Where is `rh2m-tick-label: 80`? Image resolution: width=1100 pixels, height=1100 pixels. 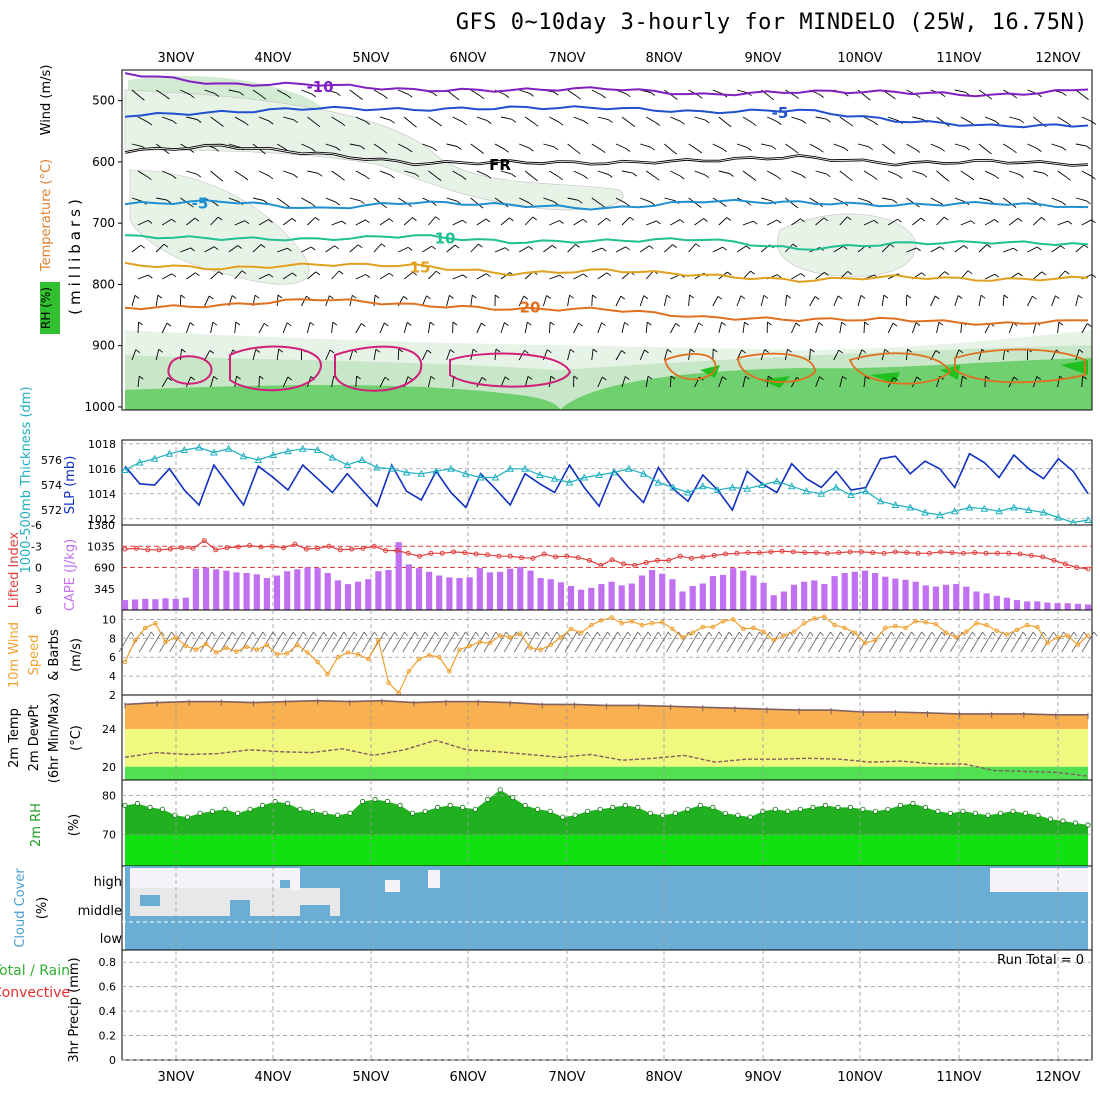 rh2m-tick-label: 80 is located at coordinates (109, 796).